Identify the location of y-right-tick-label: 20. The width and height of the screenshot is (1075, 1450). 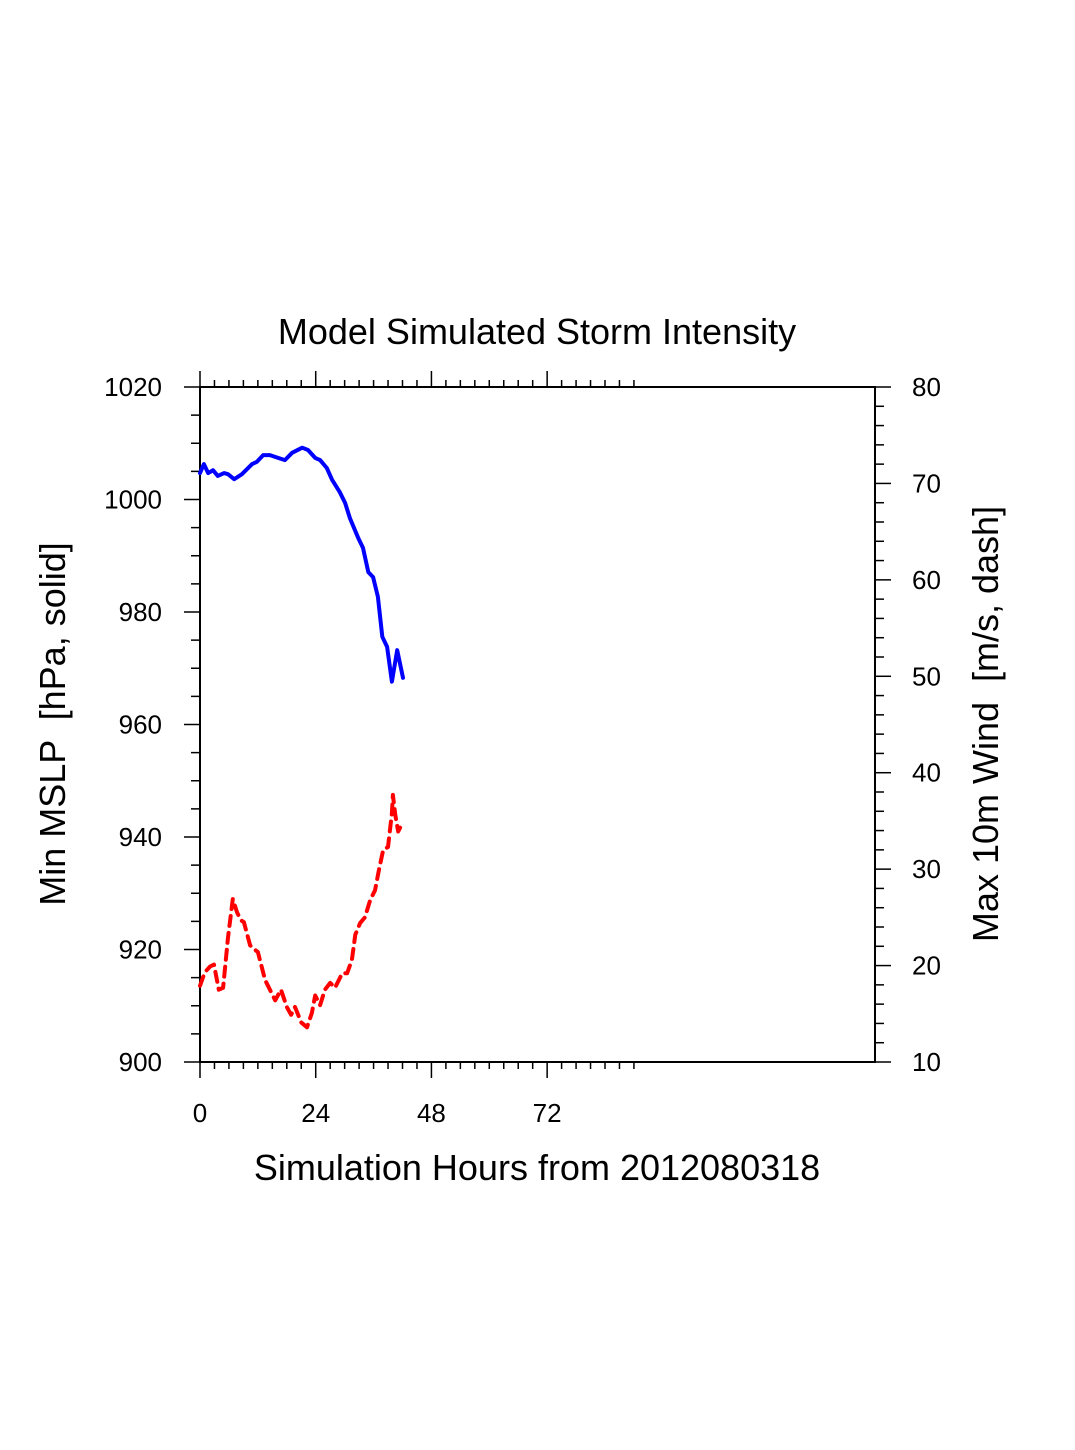
(926, 966).